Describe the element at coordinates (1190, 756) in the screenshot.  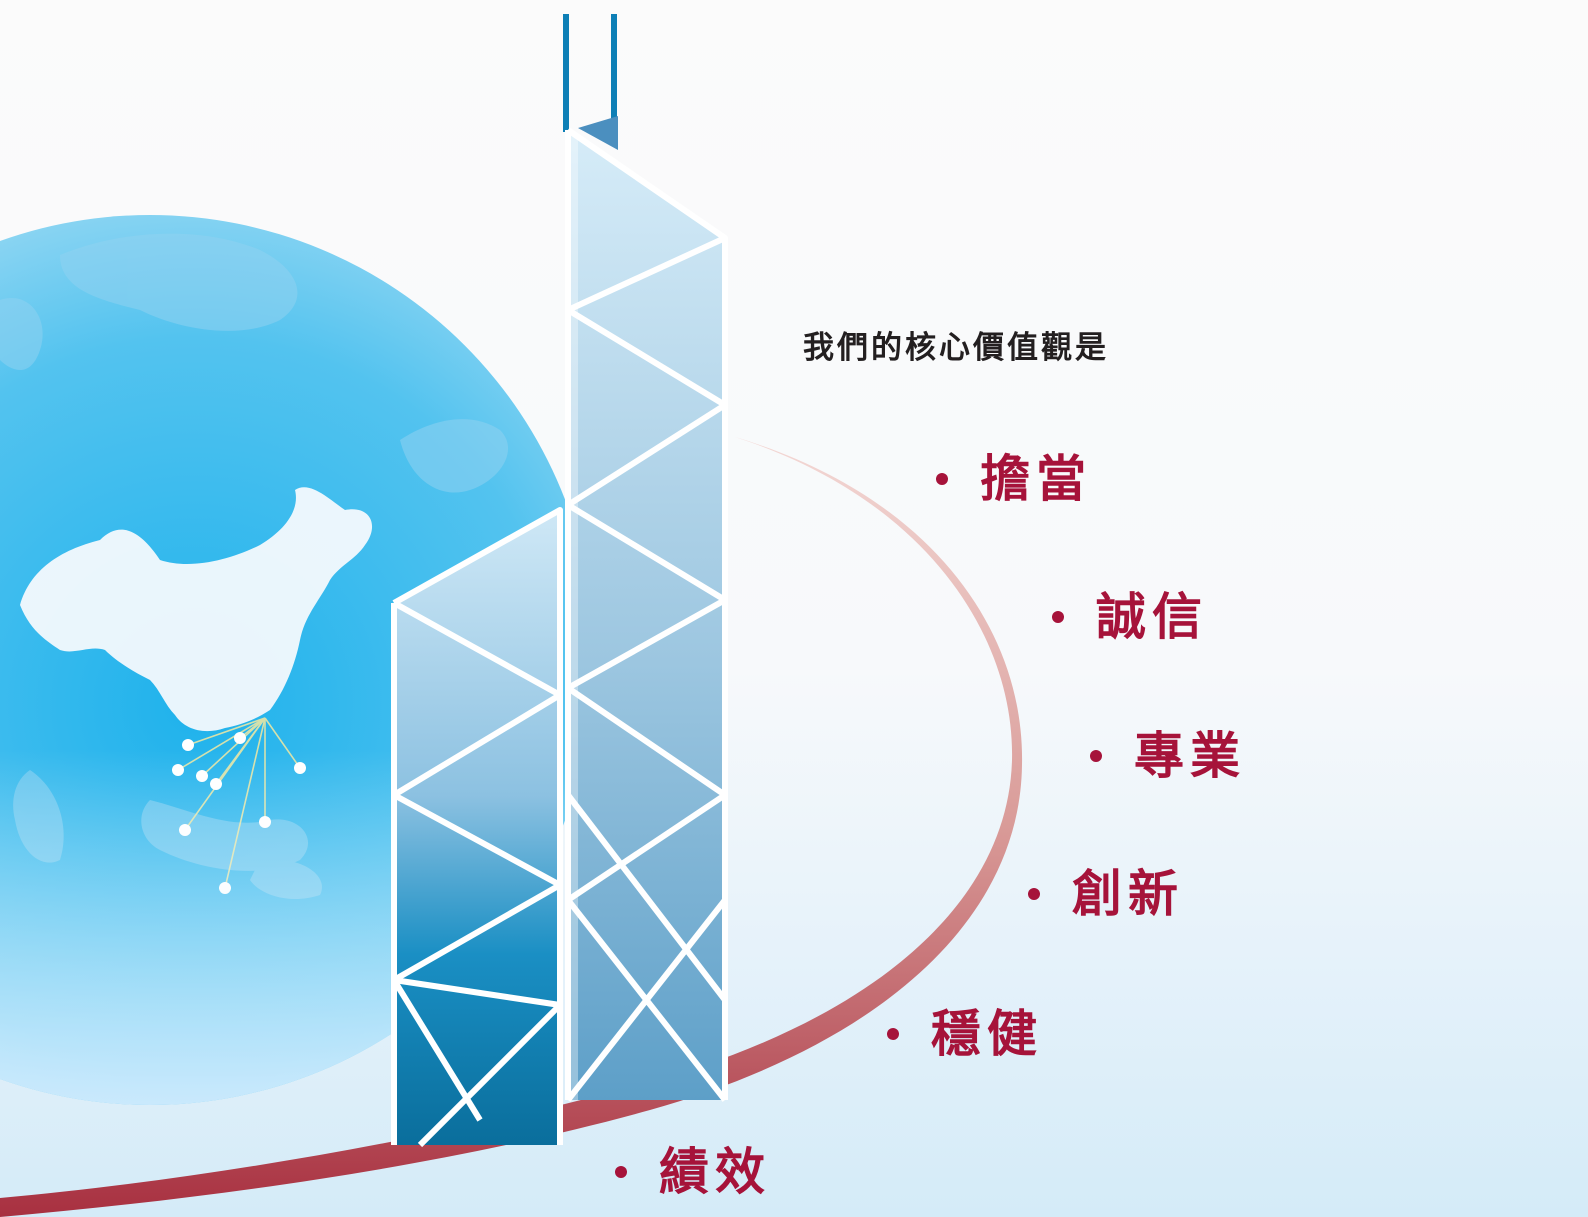
I see `value-label: 專業` at that location.